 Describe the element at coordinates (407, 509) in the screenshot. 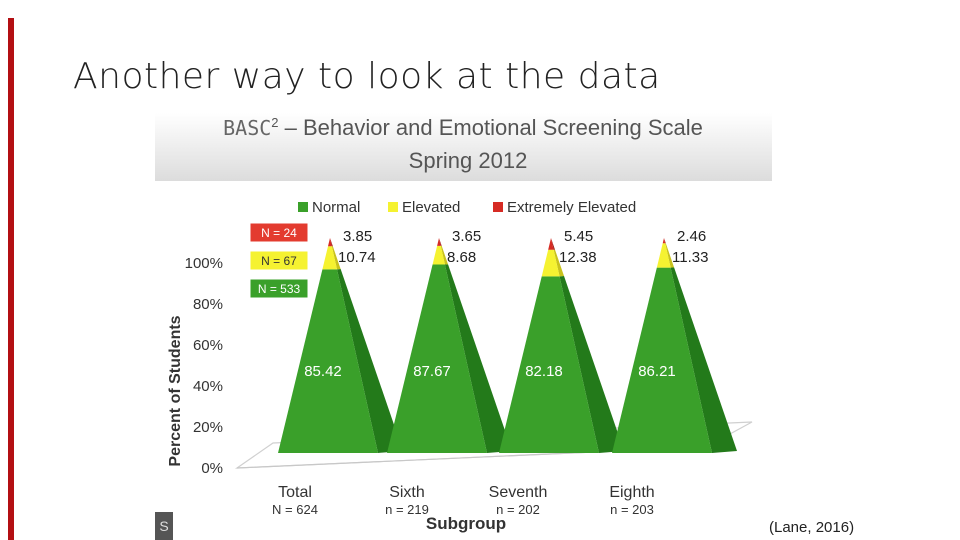

I see `x-count-label-1: n = 219` at that location.